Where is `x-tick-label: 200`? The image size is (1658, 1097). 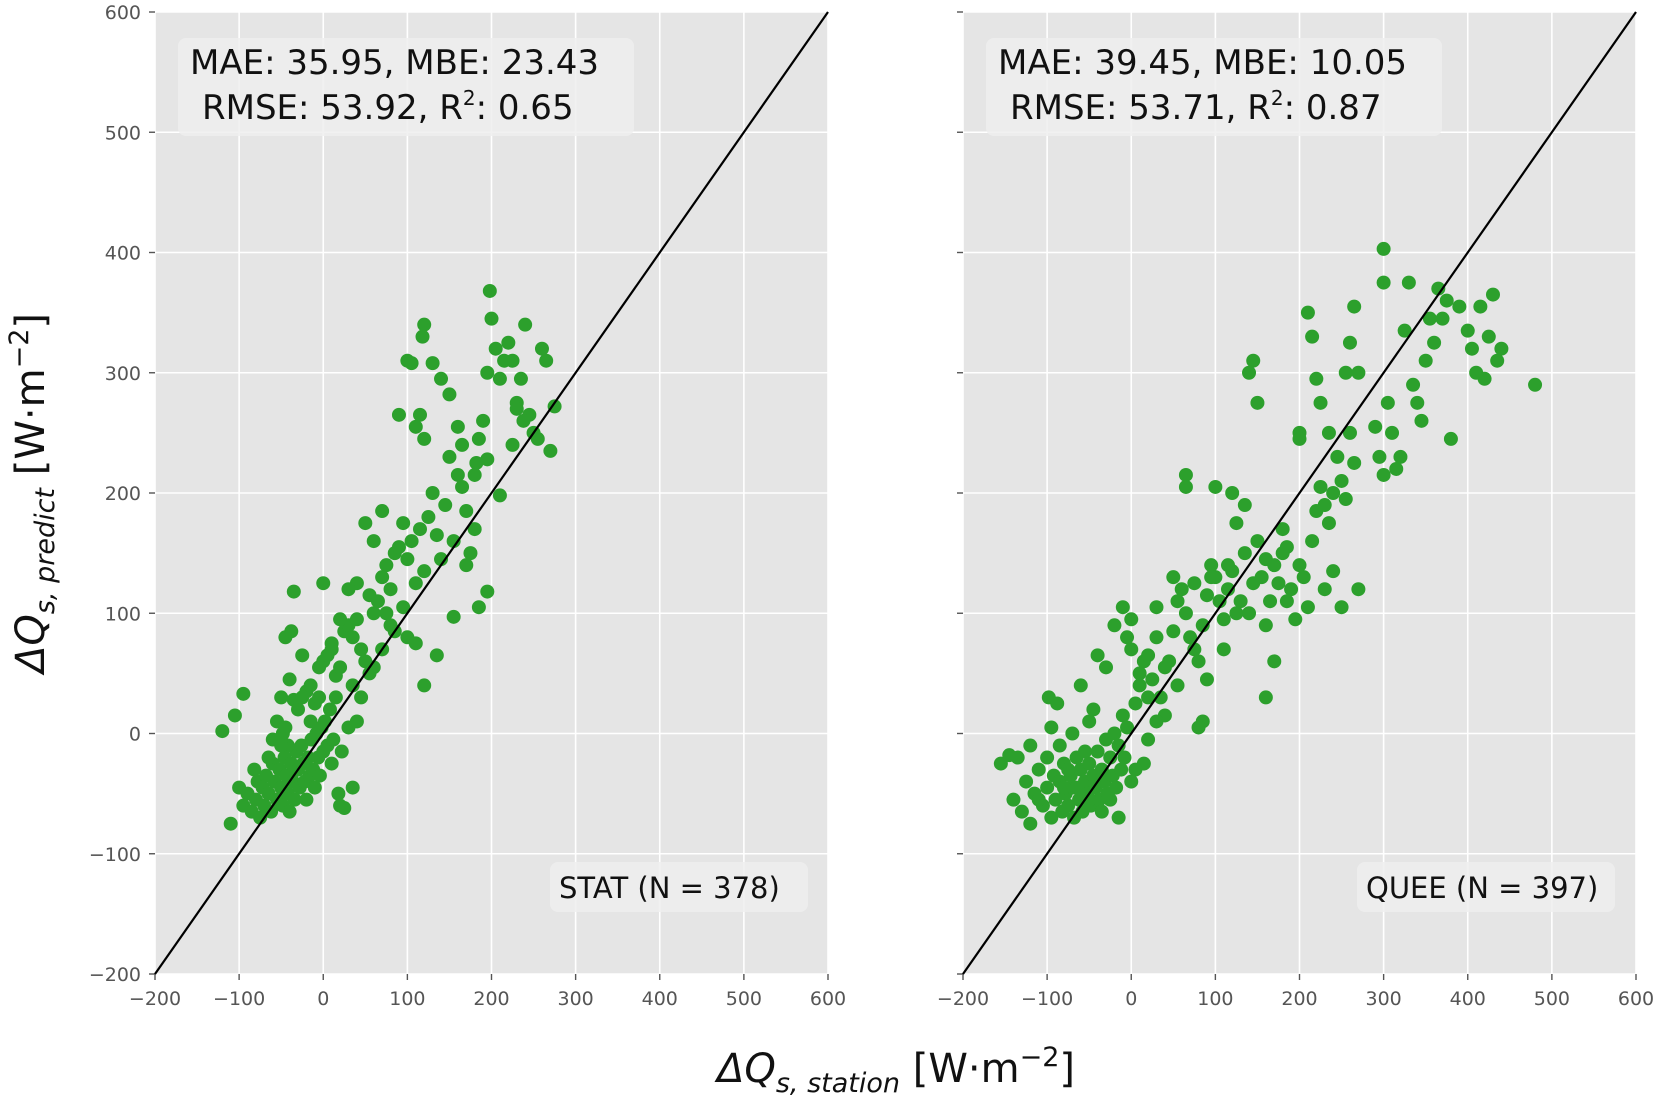
x-tick-label: 200 is located at coordinates (1299, 999).